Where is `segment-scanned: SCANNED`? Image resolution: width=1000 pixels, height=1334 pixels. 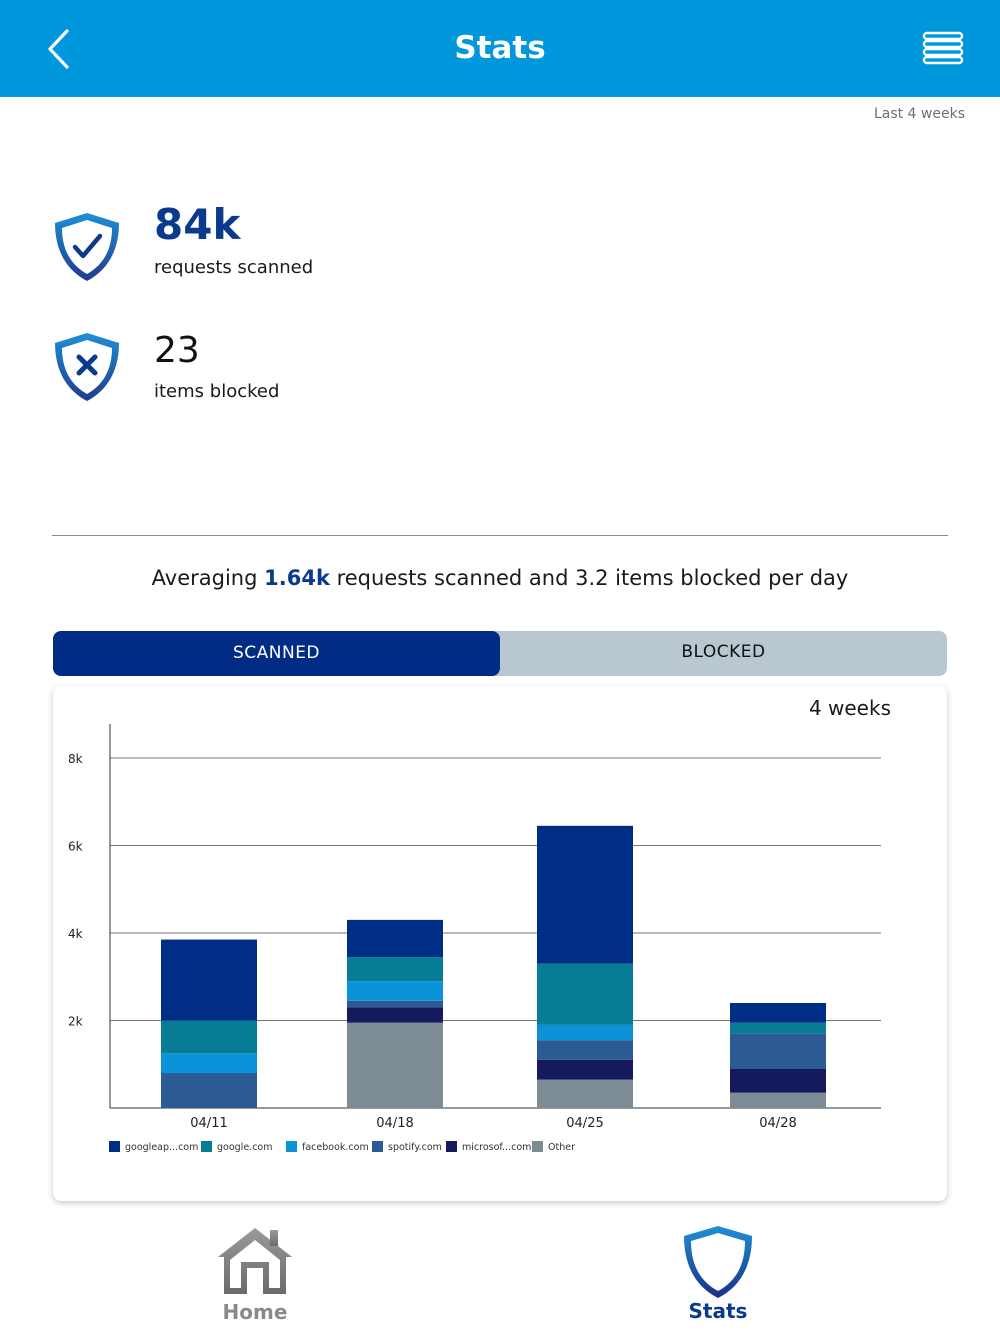
segment-scanned: SCANNED is located at coordinates (276, 653).